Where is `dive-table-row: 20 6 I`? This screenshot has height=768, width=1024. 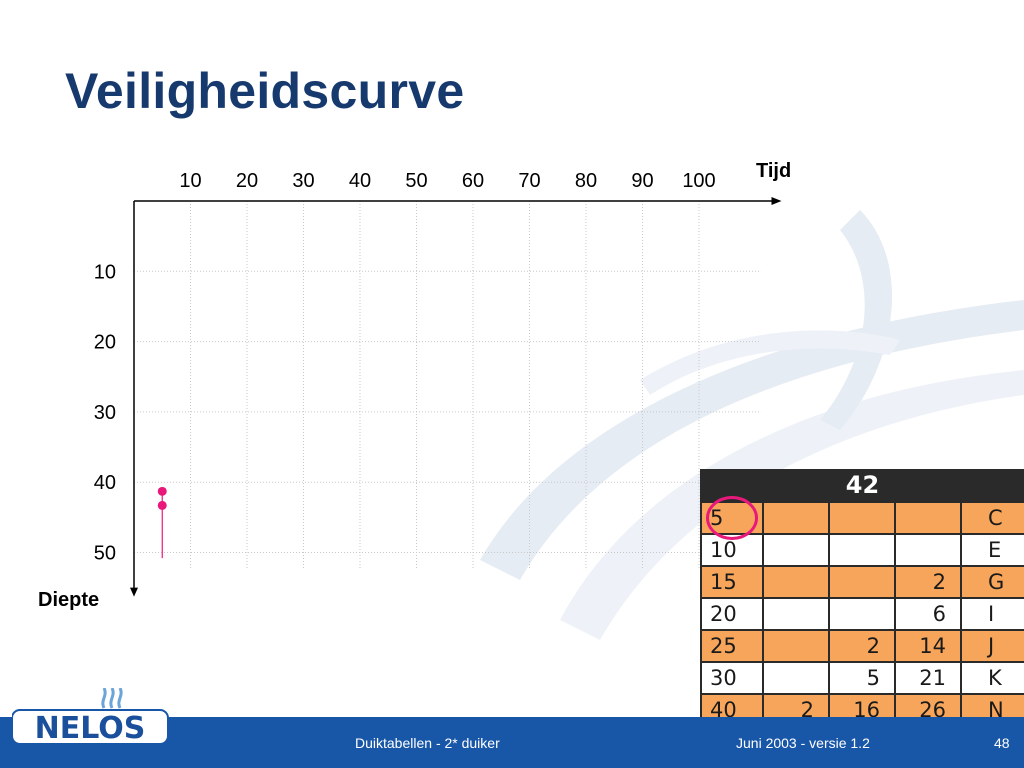
dive-table-row: 20 6 I is located at coordinates (862, 613).